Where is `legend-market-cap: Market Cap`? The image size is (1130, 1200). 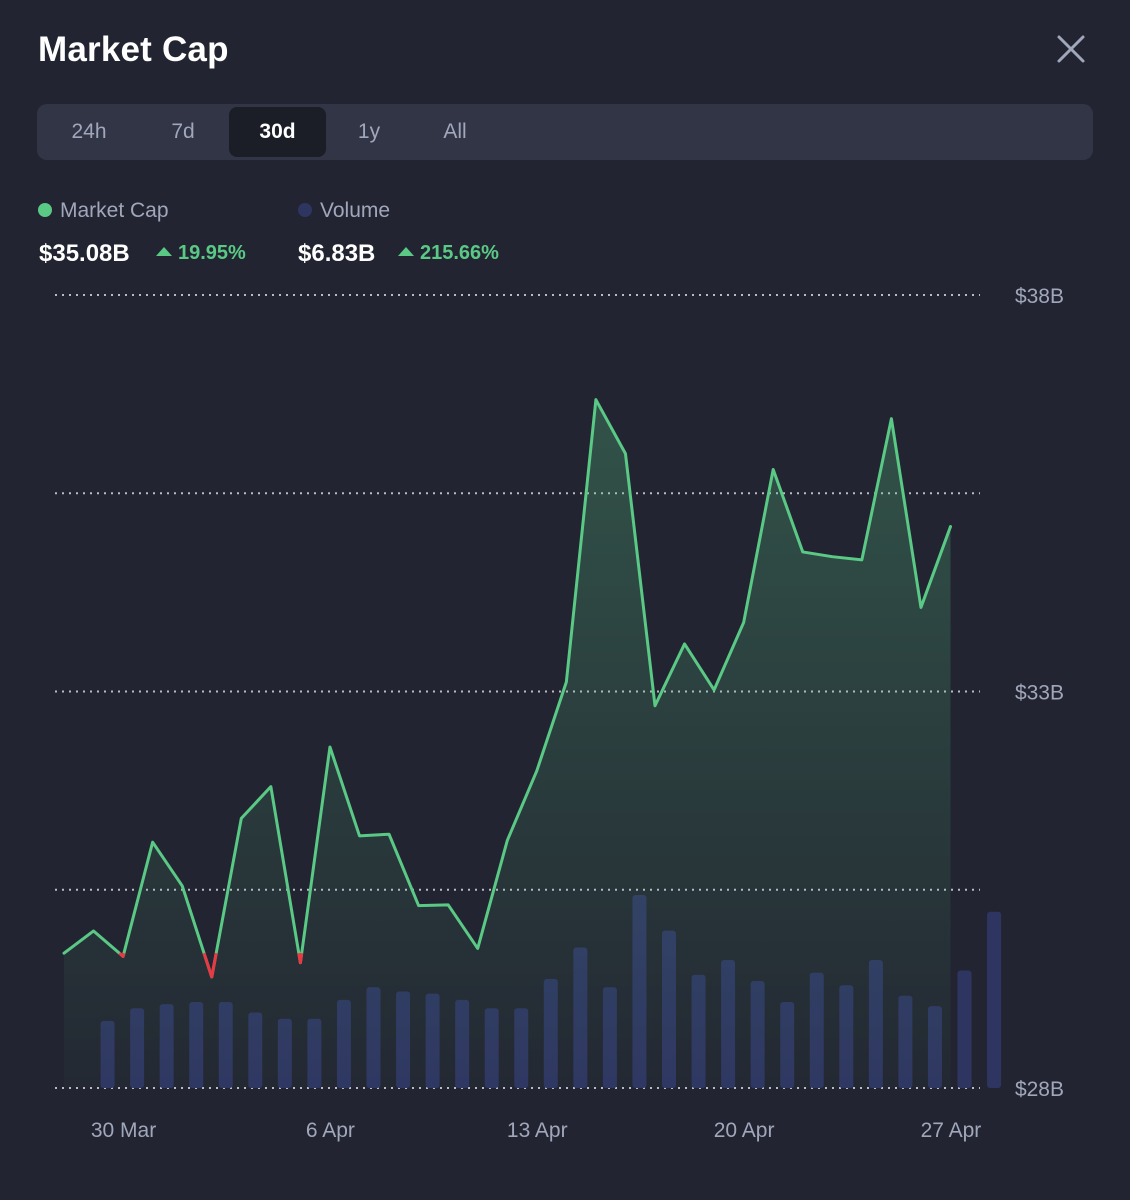
legend-market-cap: Market Cap is located at coordinates (103, 211).